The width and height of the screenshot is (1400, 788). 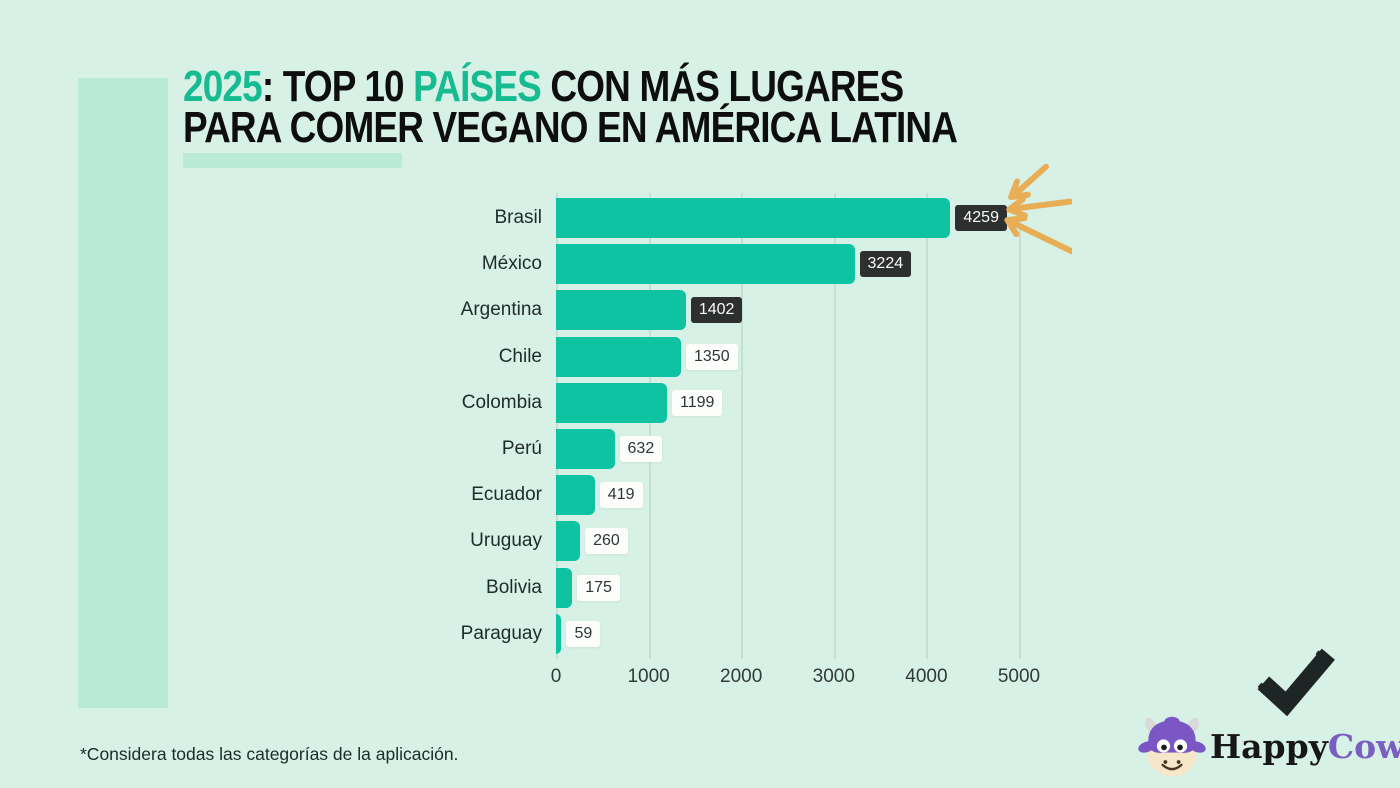 I want to click on category-label-peru: Perú, so click(x=521, y=448).